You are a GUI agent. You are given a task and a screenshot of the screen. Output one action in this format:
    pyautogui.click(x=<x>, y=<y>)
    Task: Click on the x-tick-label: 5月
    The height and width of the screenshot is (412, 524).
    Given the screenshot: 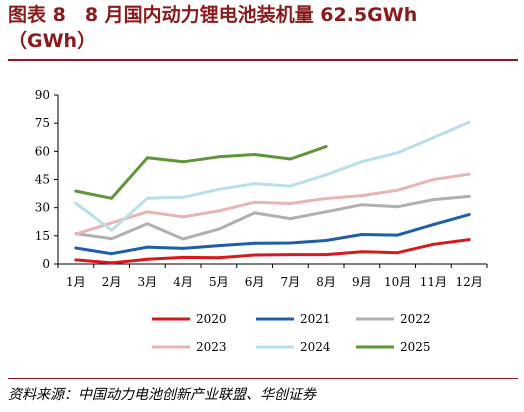 What is the action you would take?
    pyautogui.click(x=219, y=282)
    